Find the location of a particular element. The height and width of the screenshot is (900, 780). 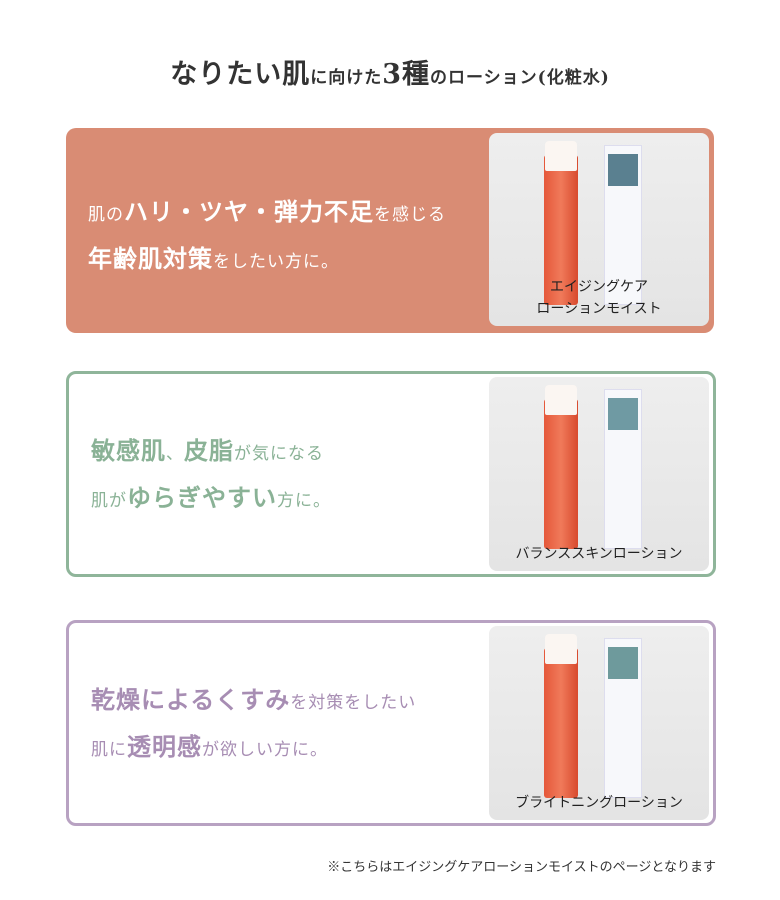

title-seg: 3種 is located at coordinates (406, 74).